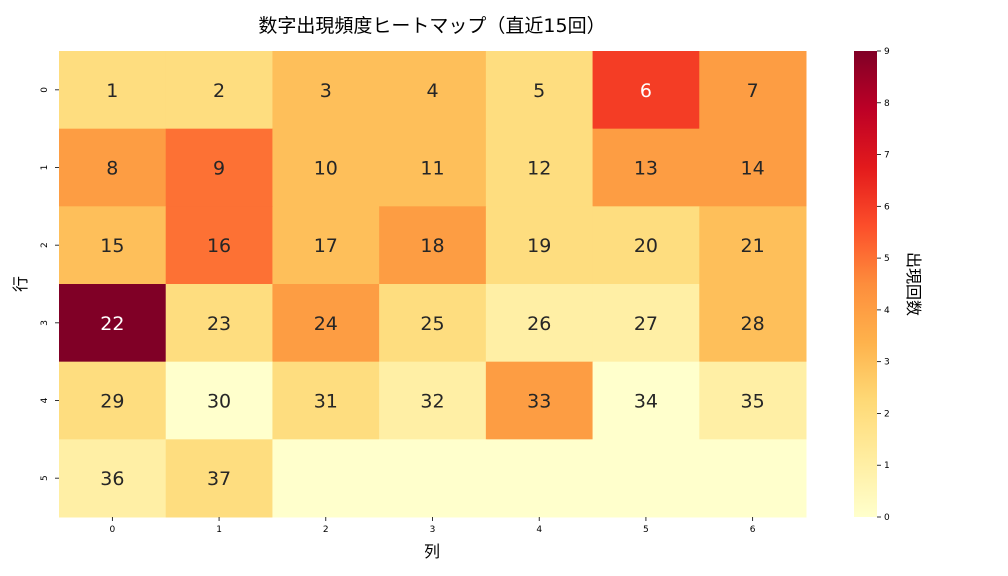  I want to click on x-tick-label: 0, so click(112, 530).